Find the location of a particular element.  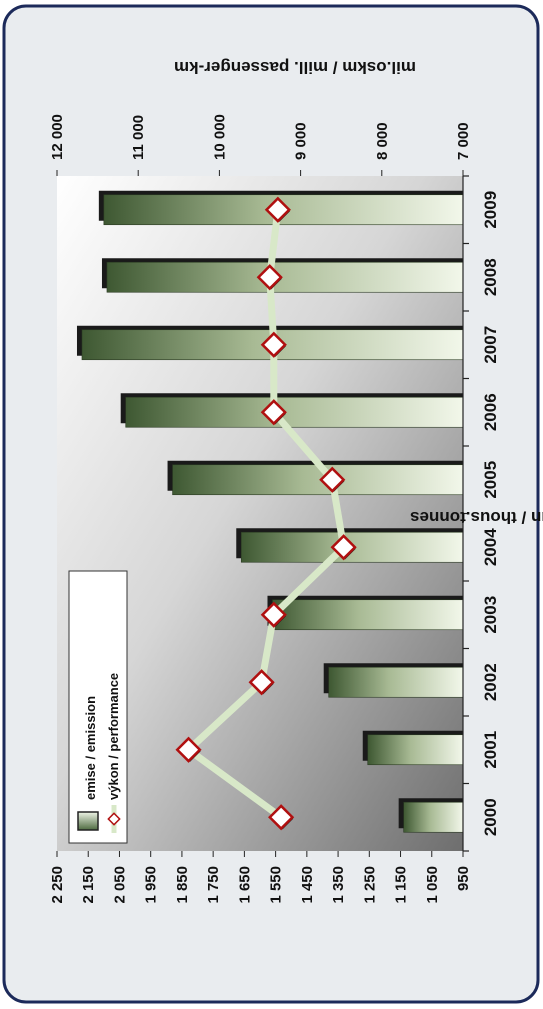

category-ticks is located at coordinates (466, 513).